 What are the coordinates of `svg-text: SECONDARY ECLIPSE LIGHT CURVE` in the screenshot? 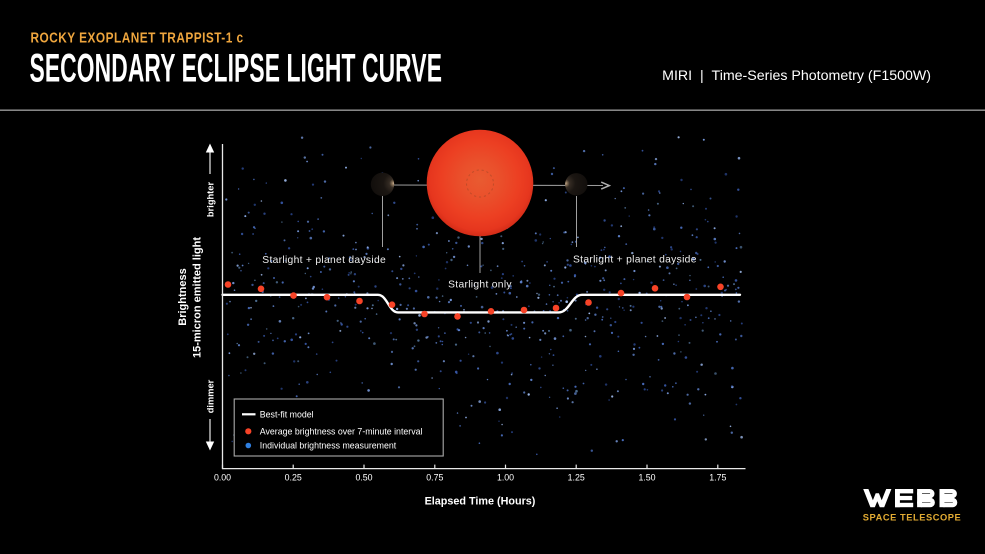 It's located at (236, 68).